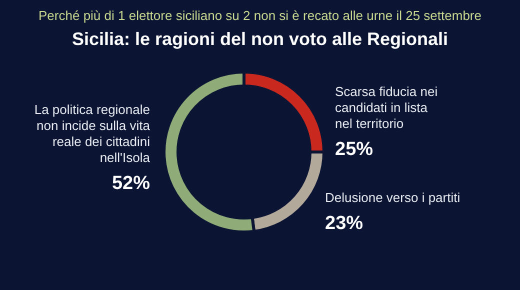 Image resolution: width=520 pixels, height=290 pixels. Describe the element at coordinates (260, 15) in the screenshot. I see `chart-subtitle: Perché più di 1 elettore siciliano su 2 non si è recato alle urne il 25 settembre` at that location.